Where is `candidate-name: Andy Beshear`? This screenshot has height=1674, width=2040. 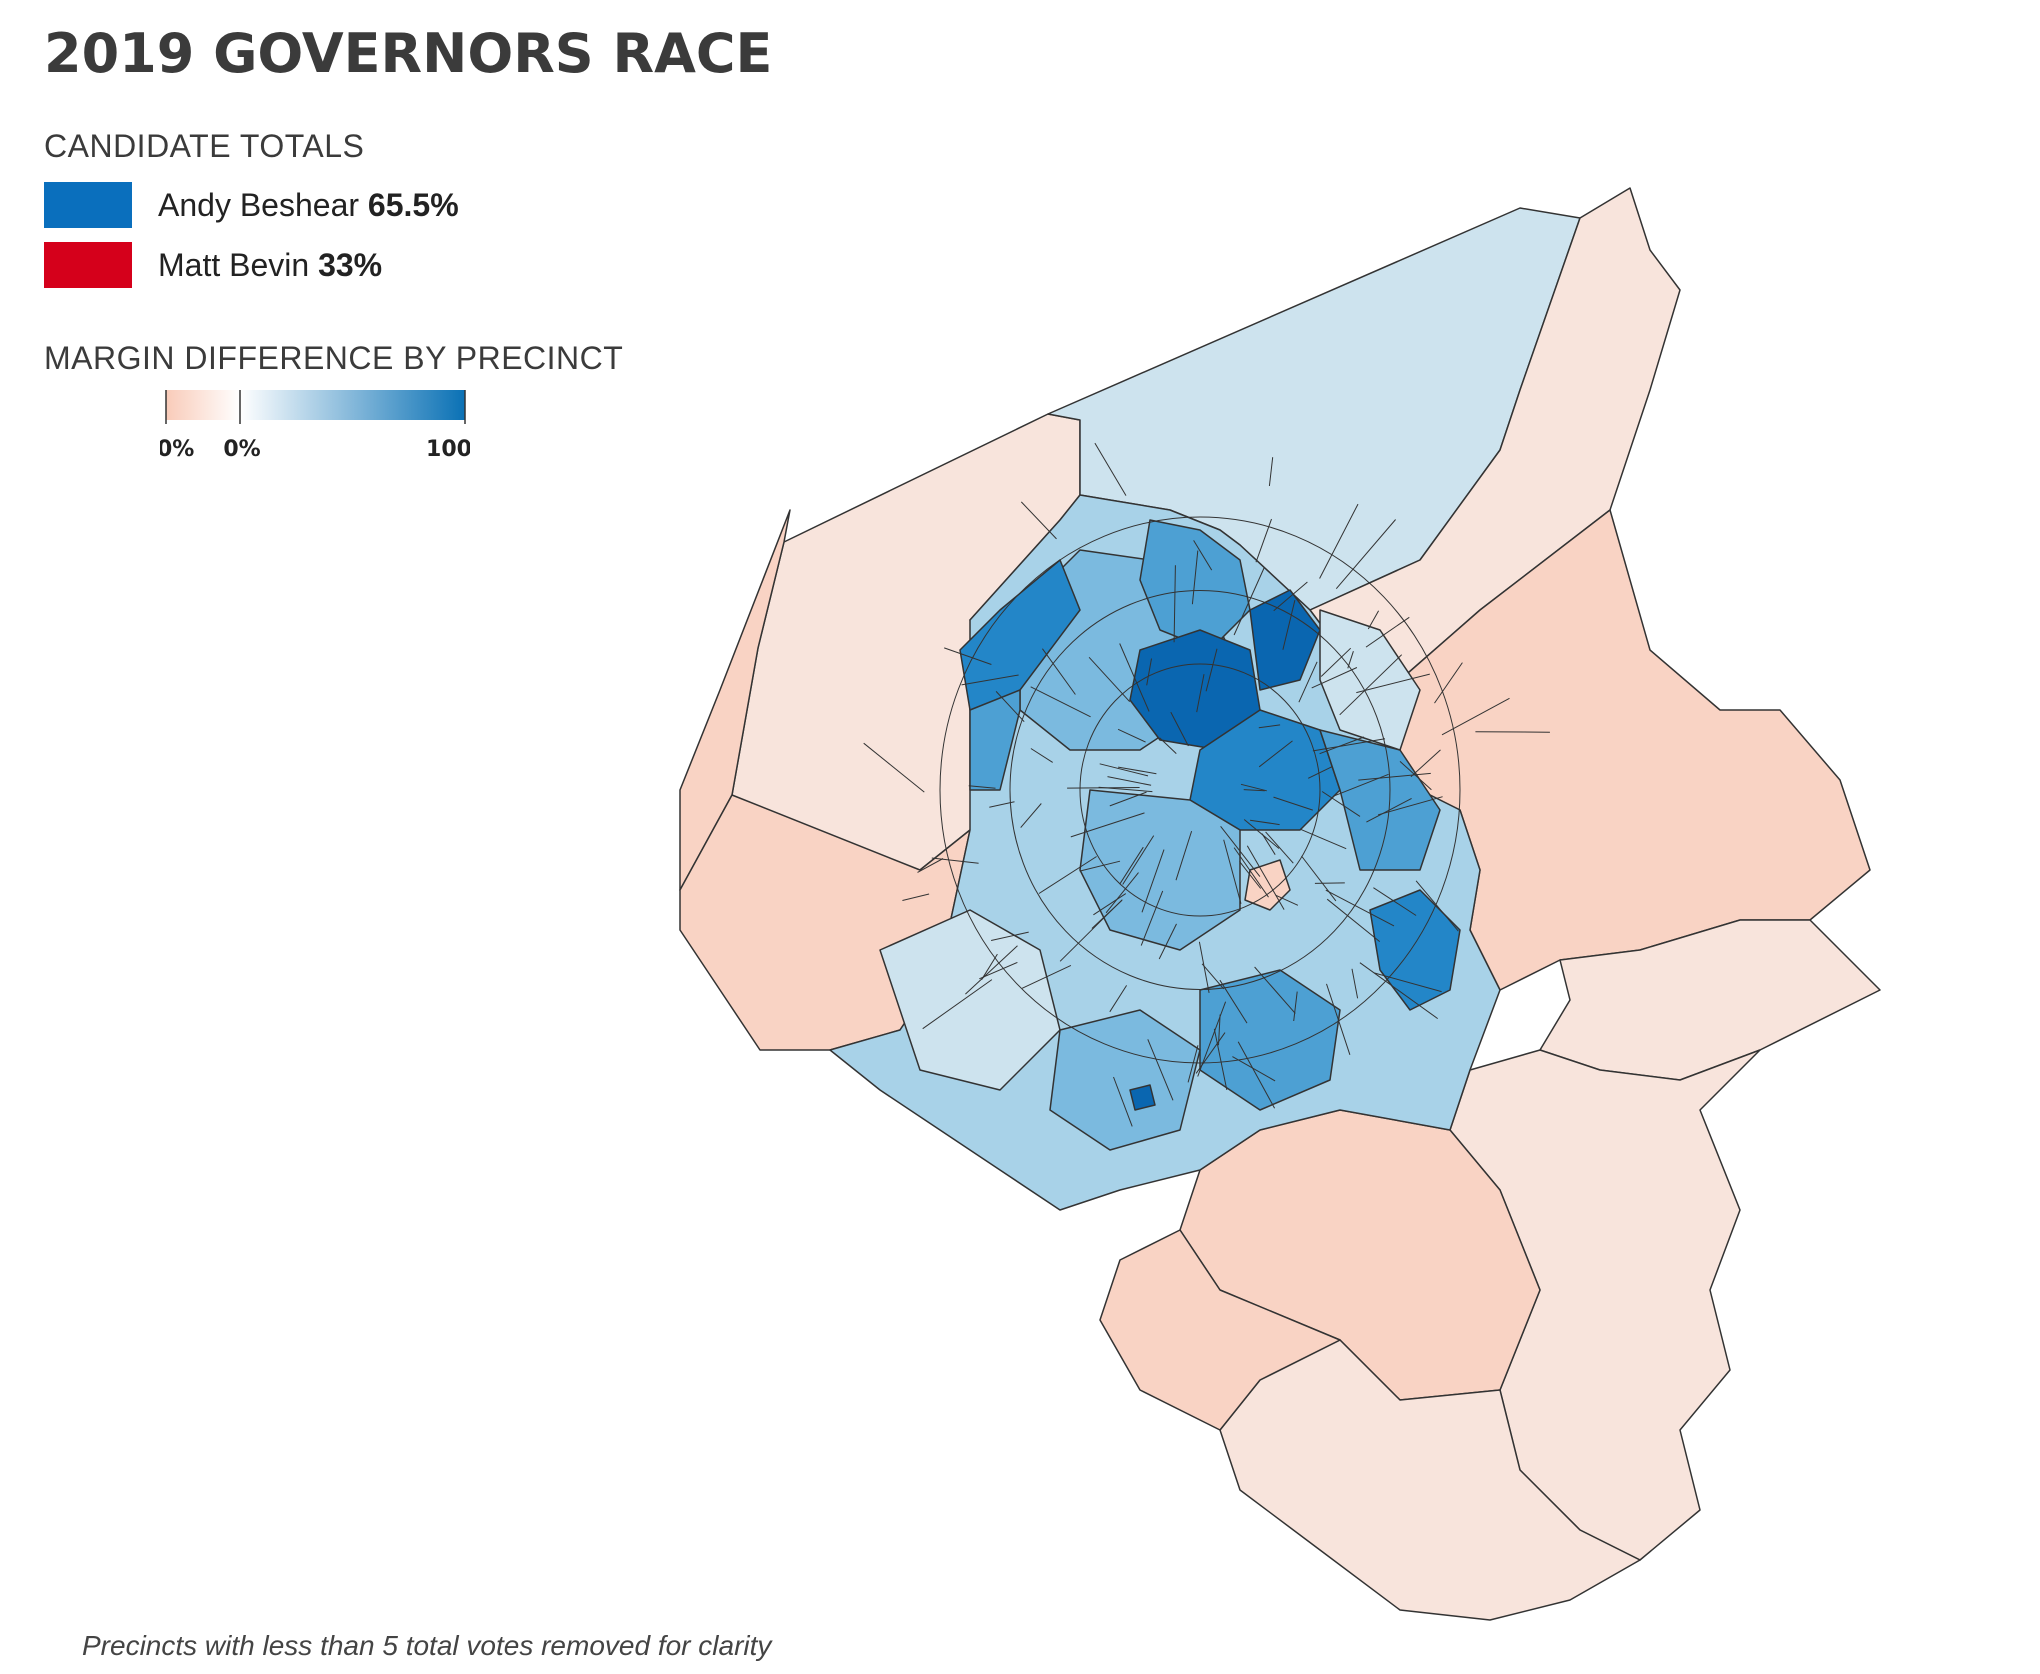 candidate-name: Andy Beshear is located at coordinates (259, 204).